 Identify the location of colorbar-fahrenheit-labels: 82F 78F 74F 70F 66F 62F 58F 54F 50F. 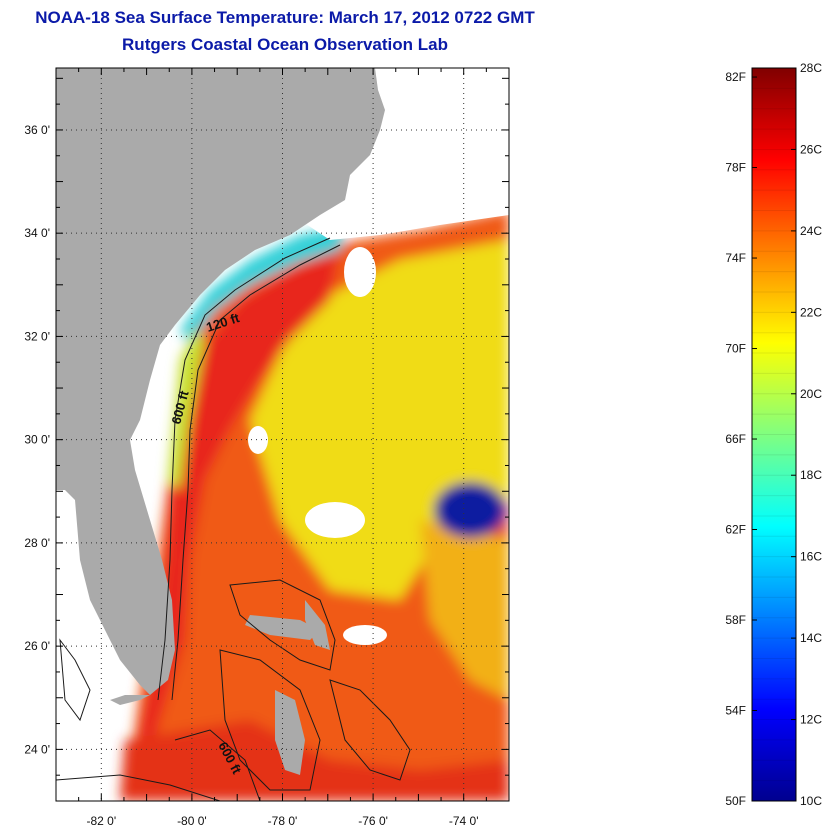
(741, 439).